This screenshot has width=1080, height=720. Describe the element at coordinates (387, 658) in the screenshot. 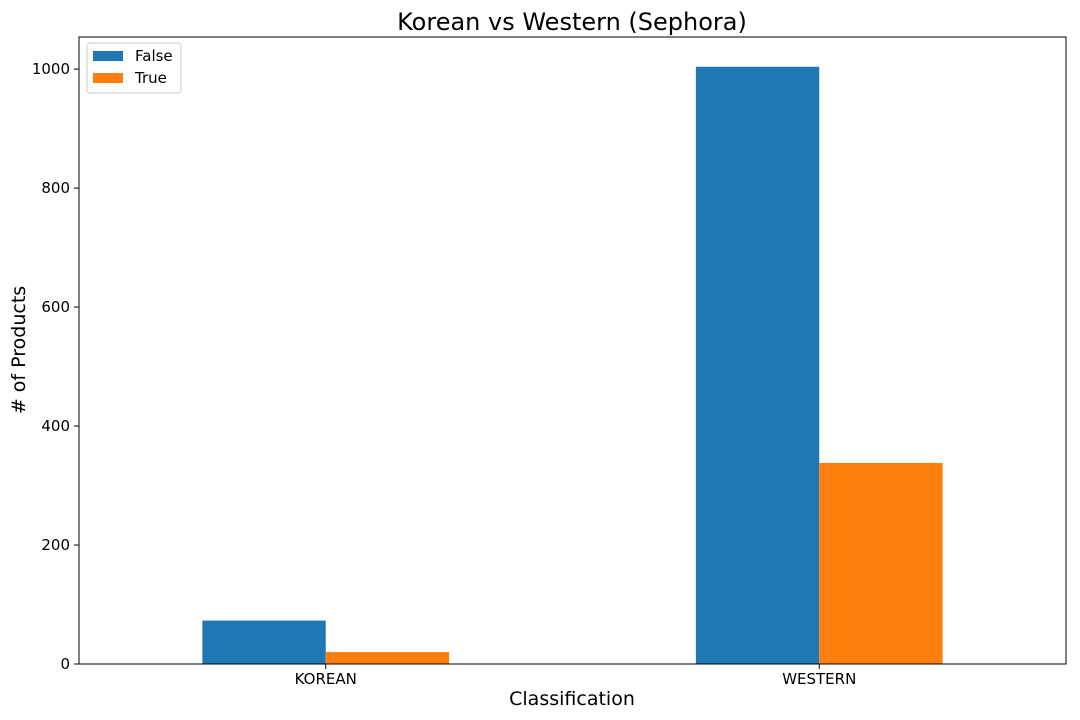

I see `bar-korean-true` at that location.